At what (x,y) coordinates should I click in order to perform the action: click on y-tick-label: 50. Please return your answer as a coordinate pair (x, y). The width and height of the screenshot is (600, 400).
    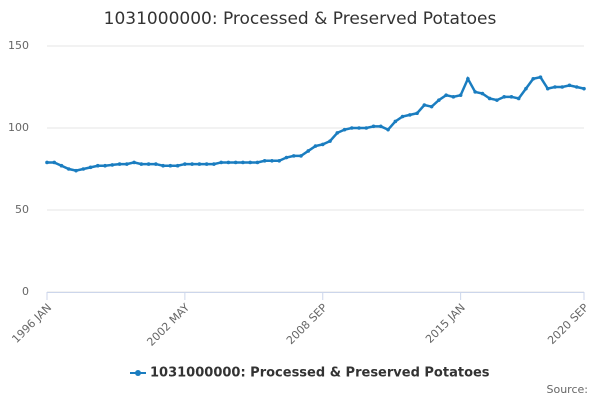
    Looking at the image, I should click on (22, 209).